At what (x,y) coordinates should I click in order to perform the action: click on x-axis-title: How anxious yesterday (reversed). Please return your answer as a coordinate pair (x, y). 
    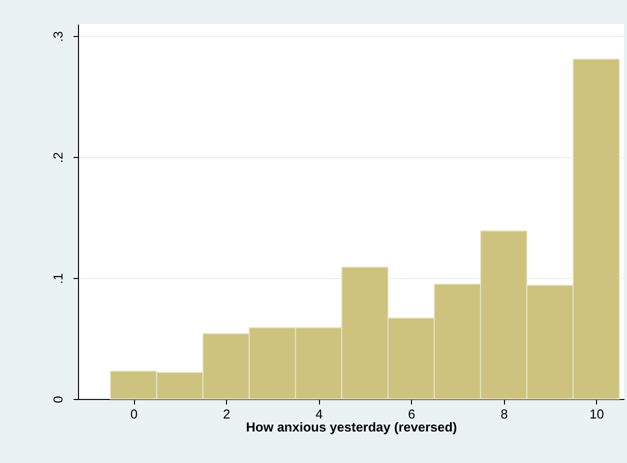
    Looking at the image, I should click on (351, 427).